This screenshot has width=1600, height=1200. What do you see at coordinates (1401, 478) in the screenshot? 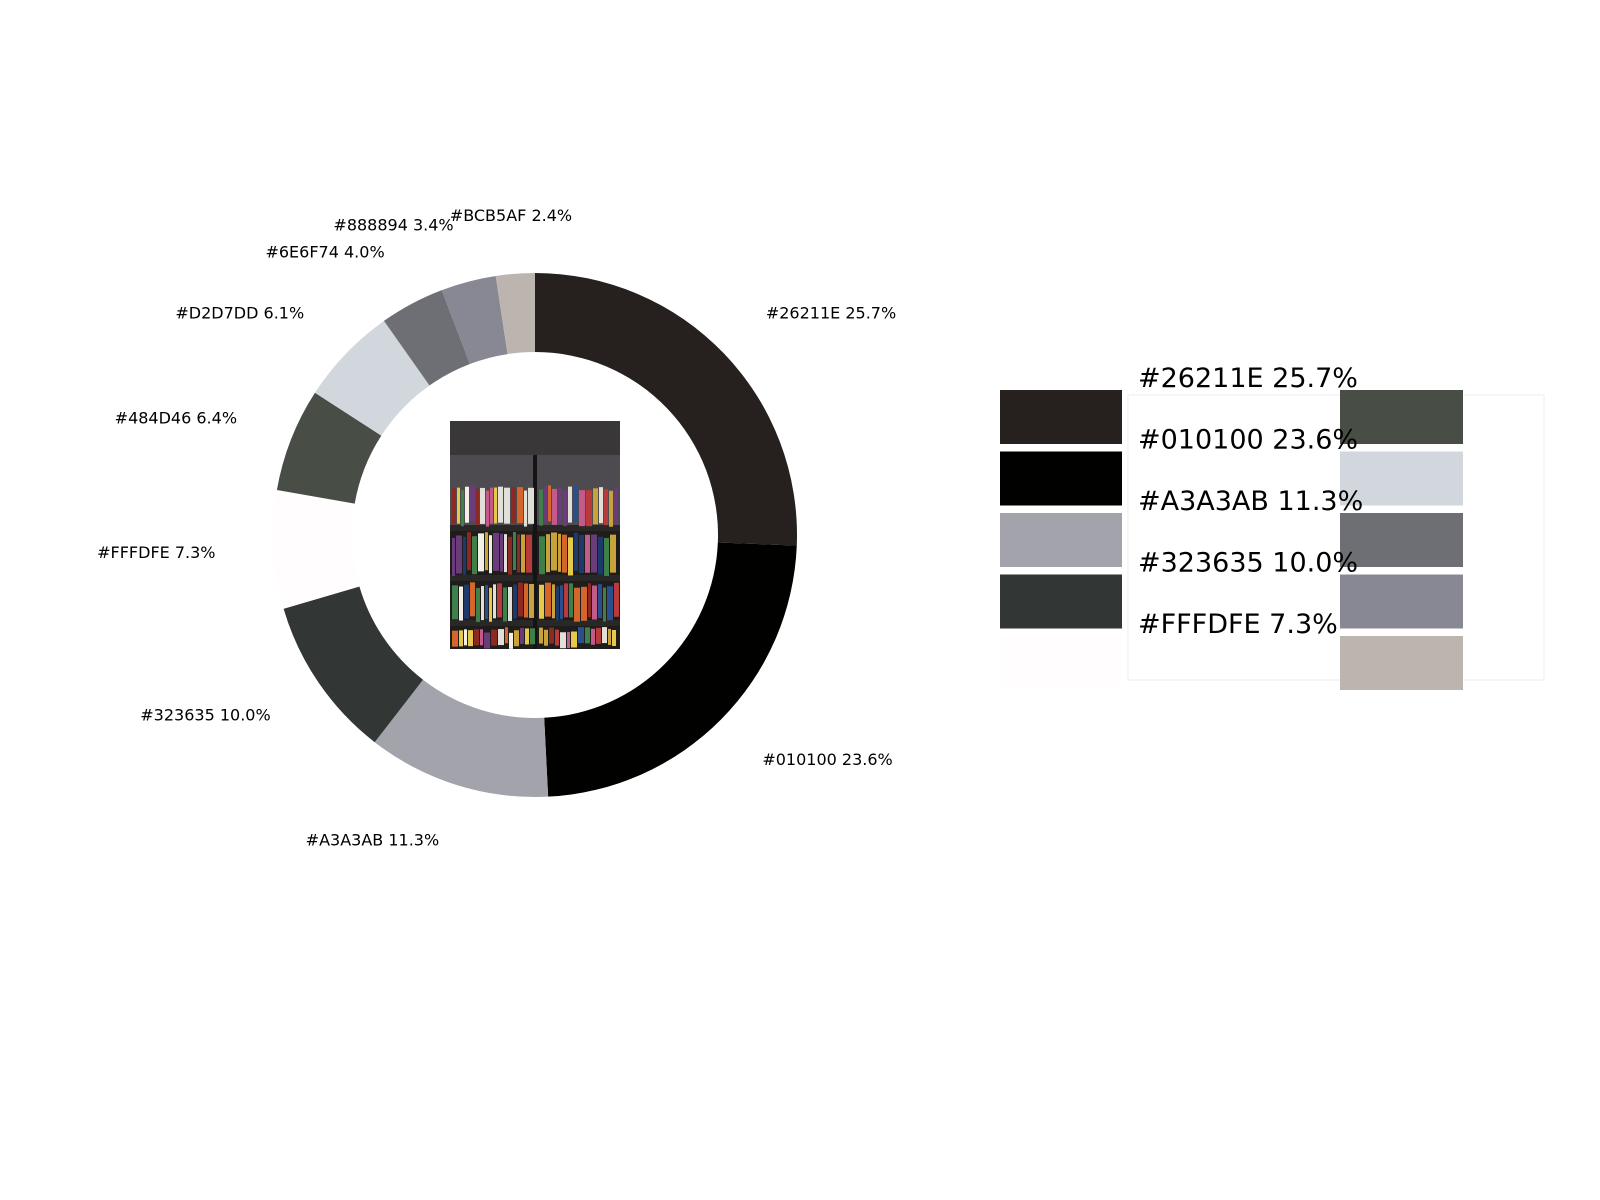
I see `legend-swatch-d2d7dd` at bounding box center [1401, 478].